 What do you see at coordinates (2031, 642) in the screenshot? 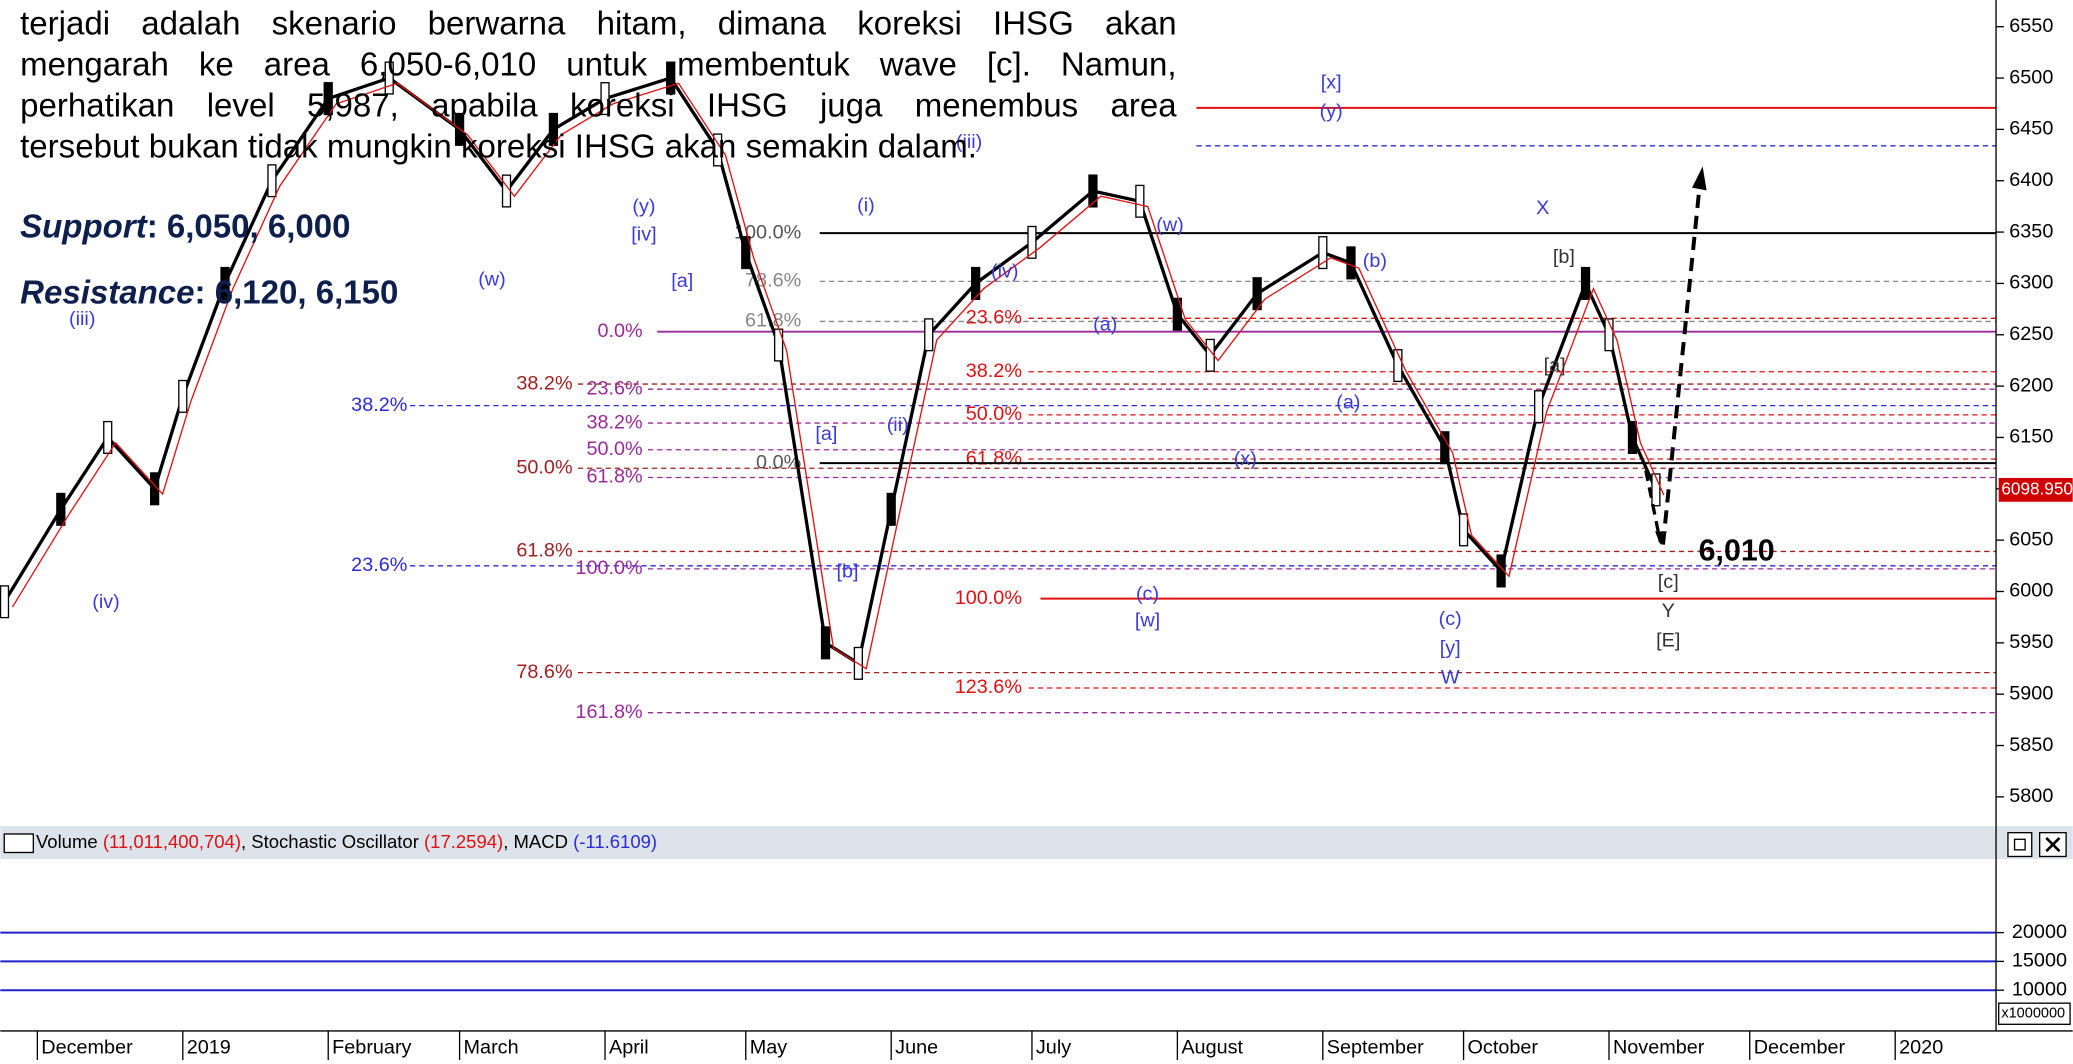
I see `y-tick-label: 5950` at bounding box center [2031, 642].